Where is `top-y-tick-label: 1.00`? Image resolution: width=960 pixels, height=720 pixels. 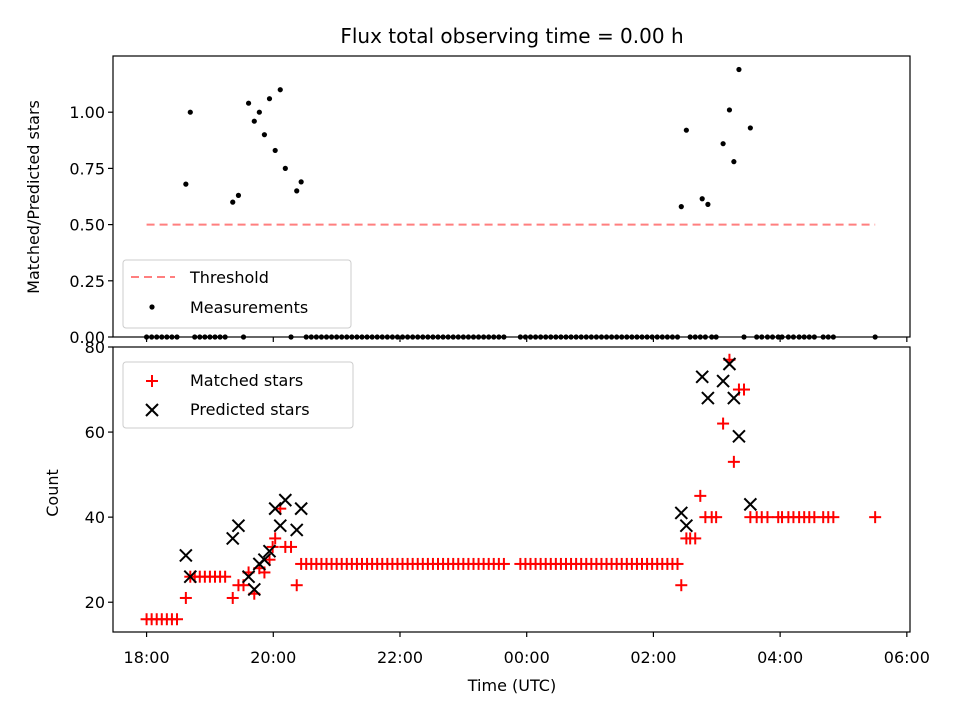
top-y-tick-label: 1.00 is located at coordinates (87, 112).